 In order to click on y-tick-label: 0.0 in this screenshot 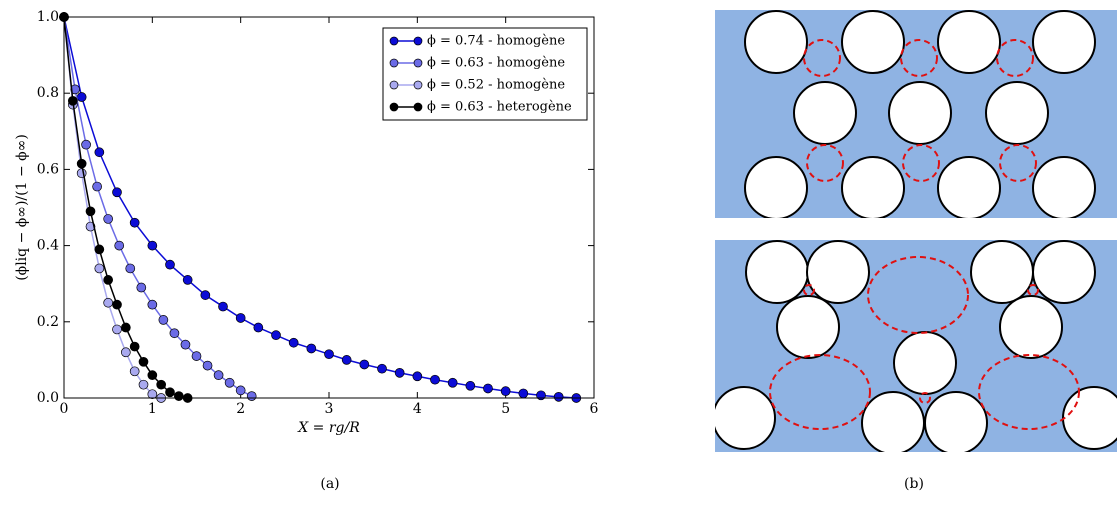, I will do `click(48, 398)`.